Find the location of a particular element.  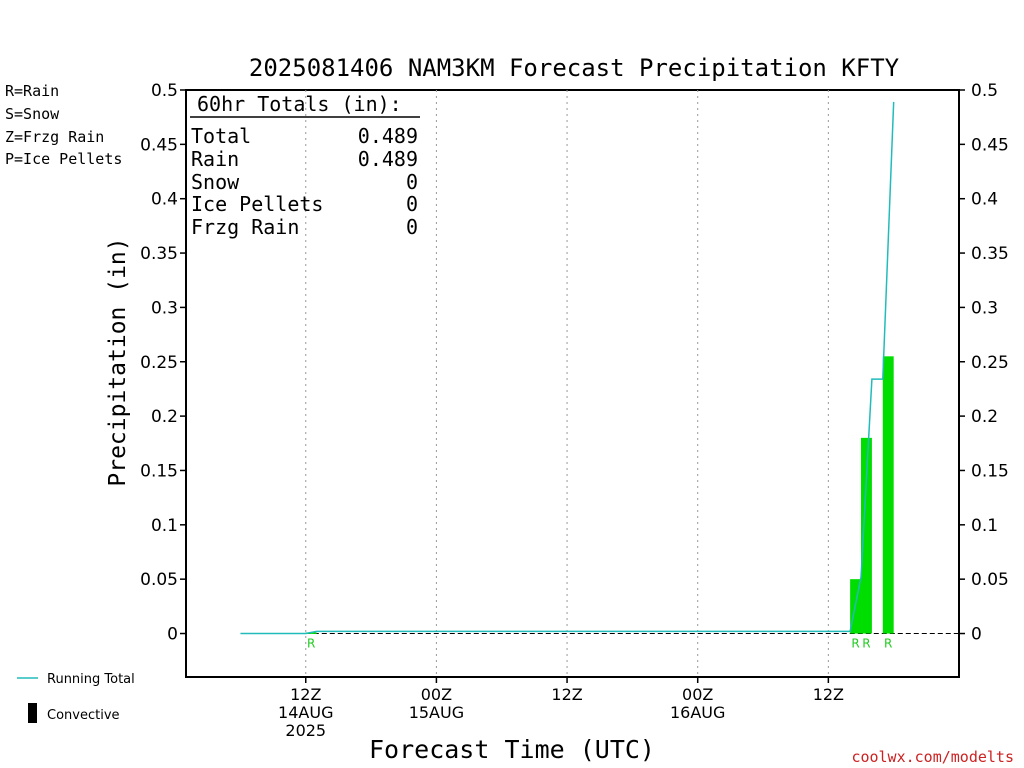

x-tick-label-1-0: 00Z is located at coordinates (436, 694).